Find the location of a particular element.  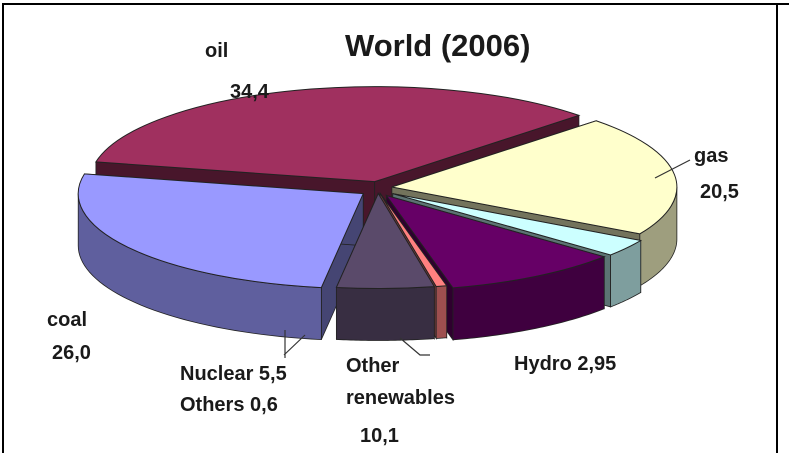

slice-hydro-top is located at coordinates (517, 224).